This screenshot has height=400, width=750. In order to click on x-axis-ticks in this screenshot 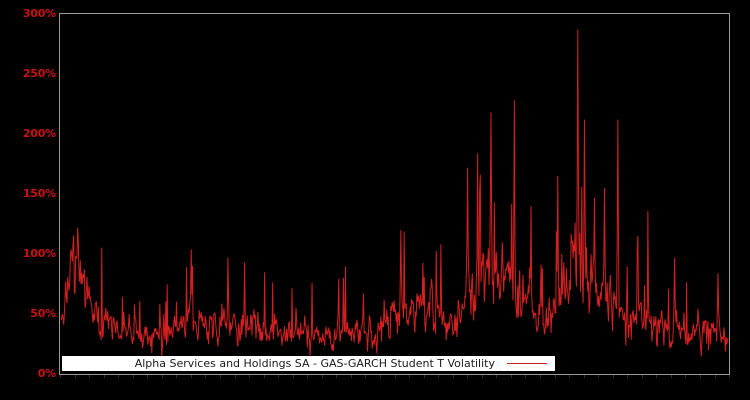, I will do `click(394, 377)`.